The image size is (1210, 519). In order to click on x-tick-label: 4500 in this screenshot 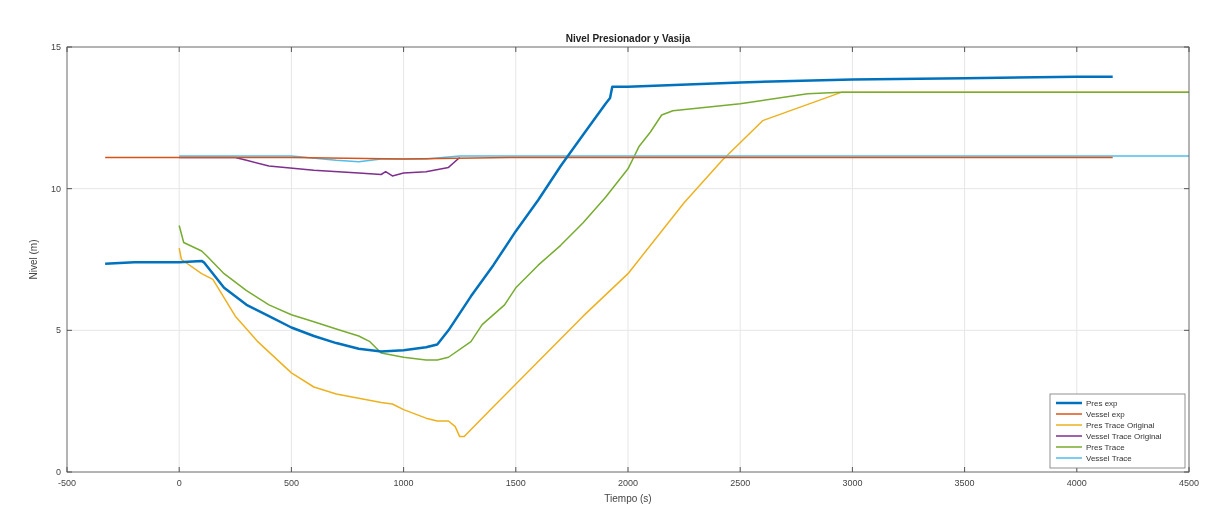, I will do `click(1189, 483)`.